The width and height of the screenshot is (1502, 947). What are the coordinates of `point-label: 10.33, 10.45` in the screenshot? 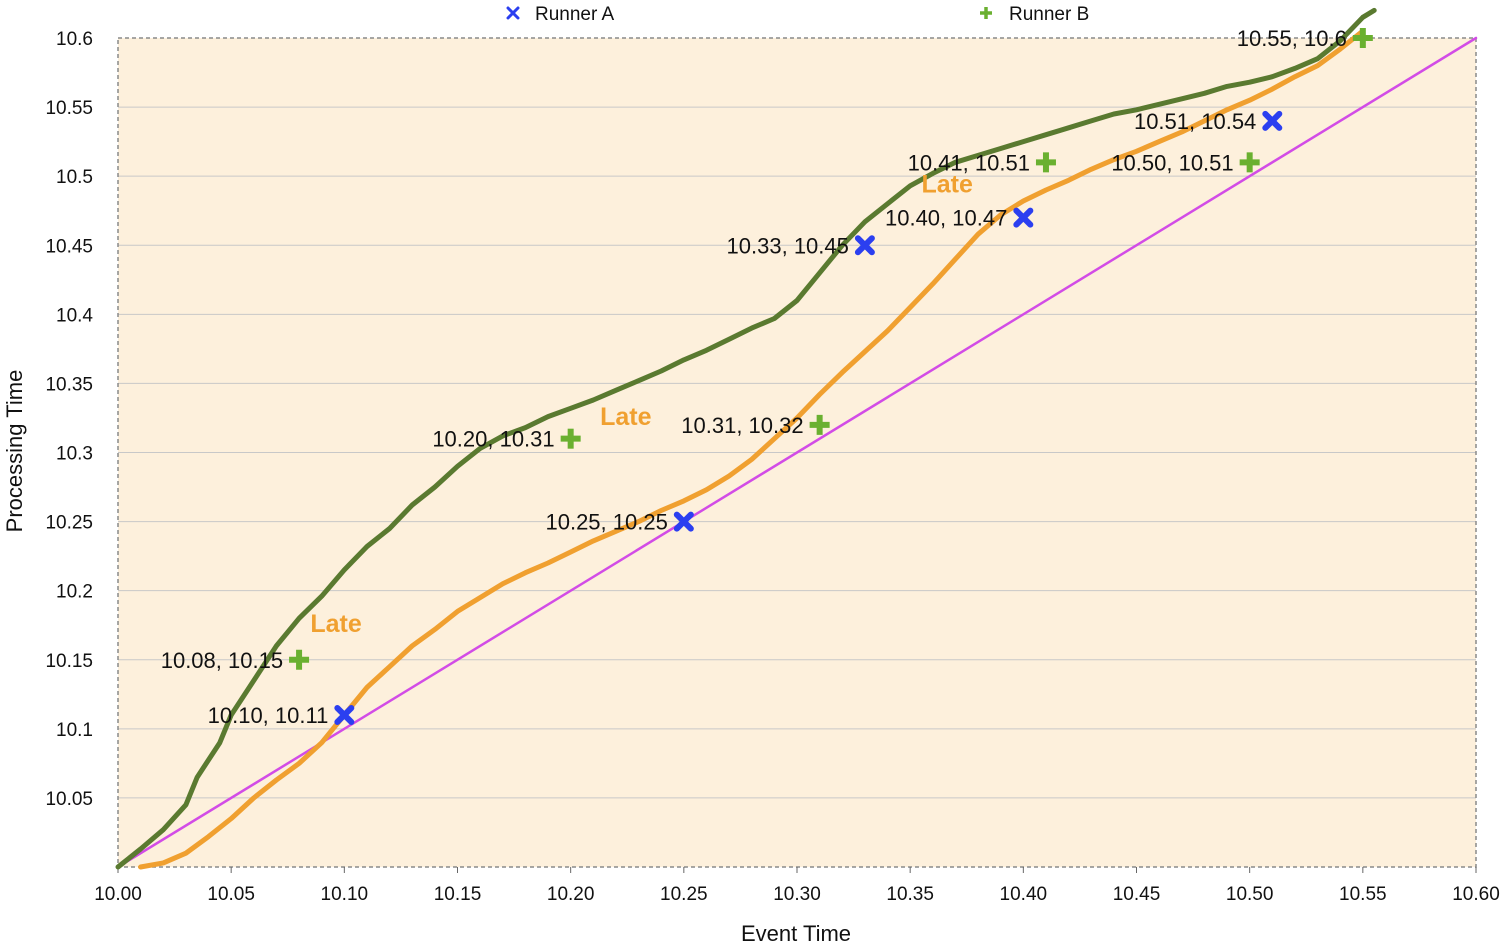 It's located at (788, 245).